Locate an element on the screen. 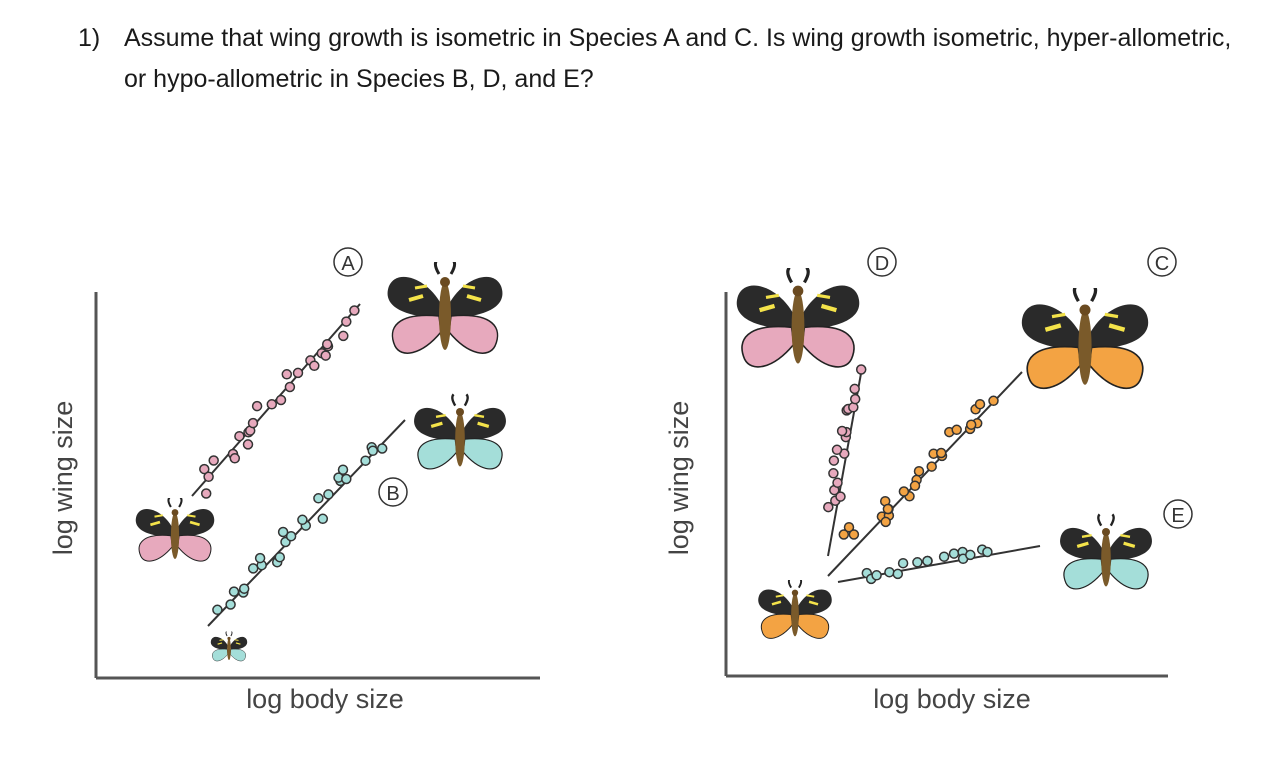  left-ylabel: log wing size is located at coordinates (63, 478).